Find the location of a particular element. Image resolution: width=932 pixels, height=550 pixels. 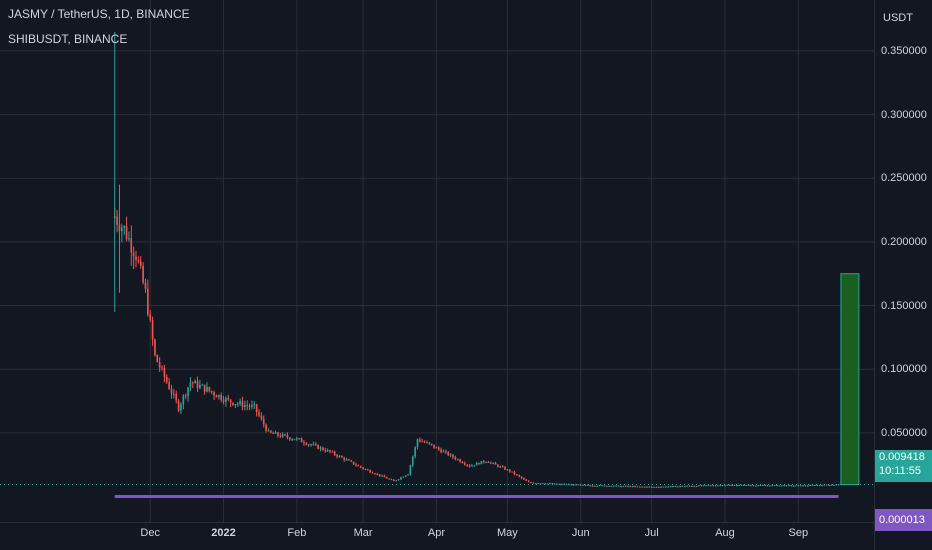

price-tick-label: 0.050000 is located at coordinates (904, 432).